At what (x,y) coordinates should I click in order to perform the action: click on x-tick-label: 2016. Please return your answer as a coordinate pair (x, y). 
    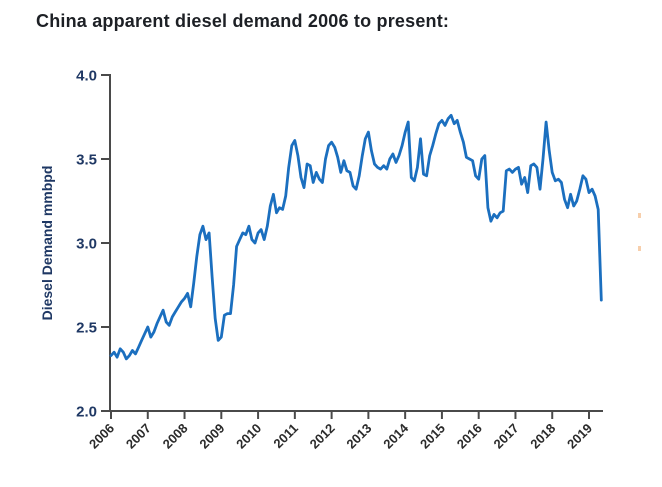
    Looking at the image, I should click on (469, 436).